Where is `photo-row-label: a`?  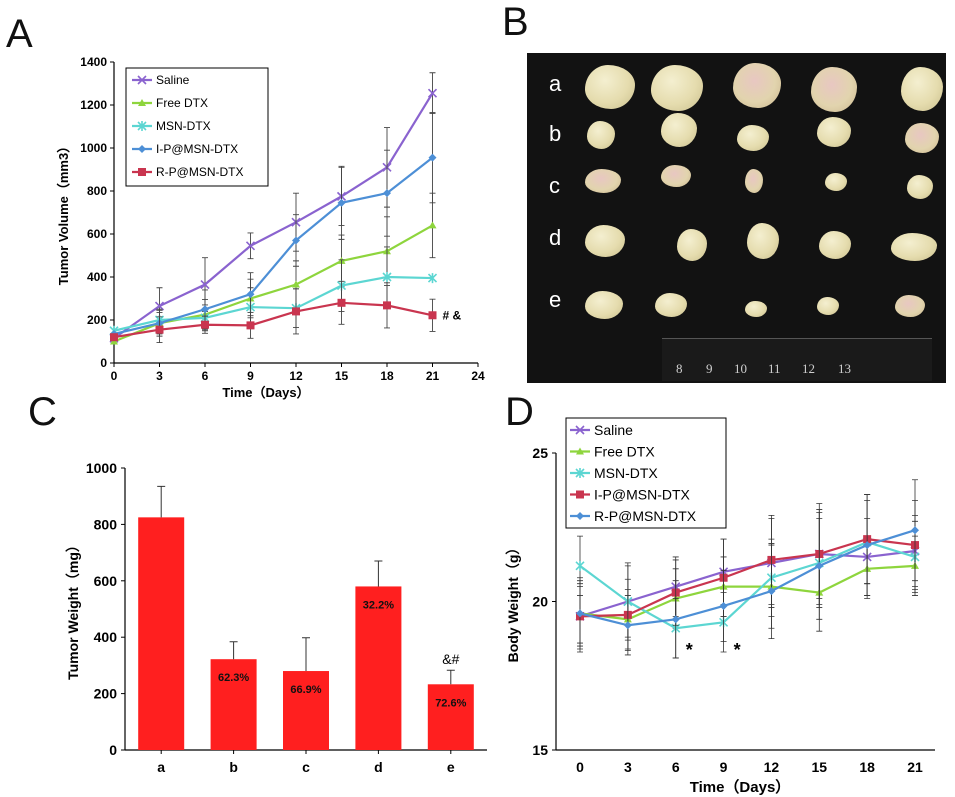
photo-row-label: a is located at coordinates (555, 83).